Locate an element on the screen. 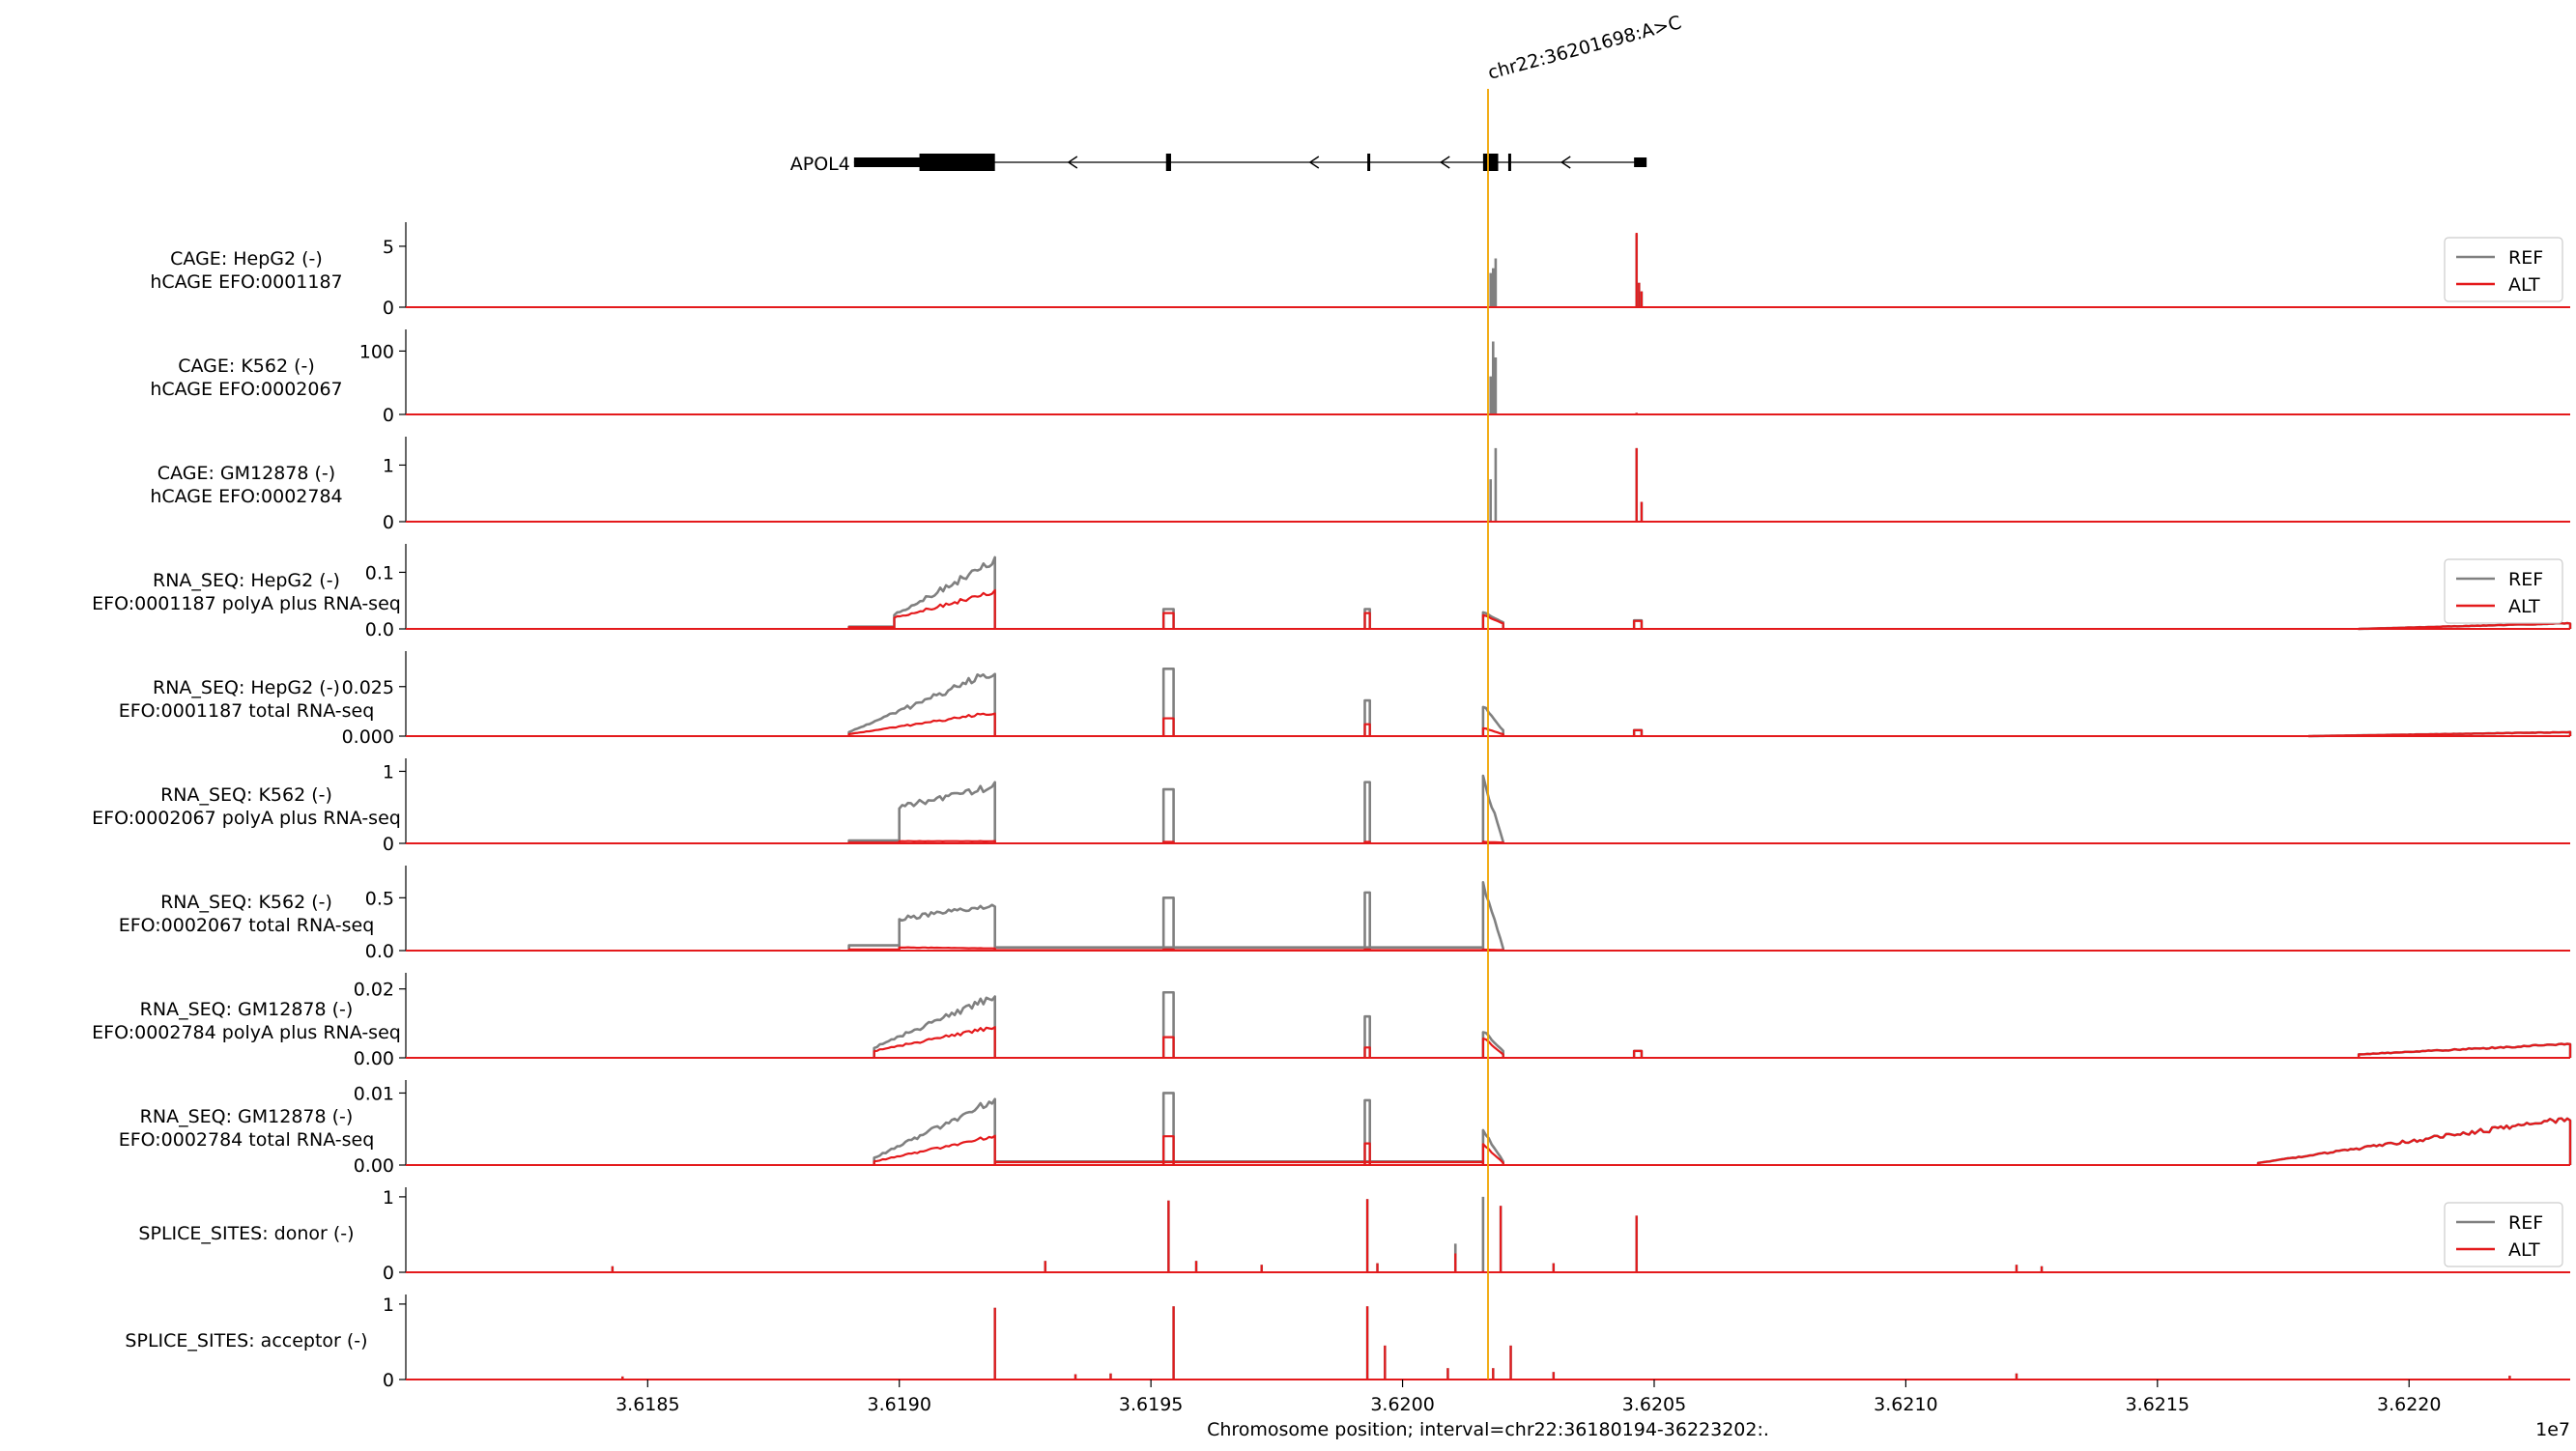 The width and height of the screenshot is (2576, 1451). track-sublabel: EFO:0001187 total RNA-seq is located at coordinates (247, 711).